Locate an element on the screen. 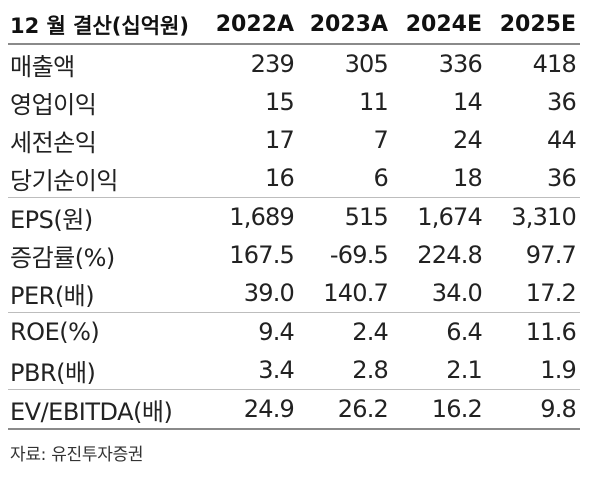 The image size is (590, 481). row-label: 매출액 is located at coordinates (42, 66).